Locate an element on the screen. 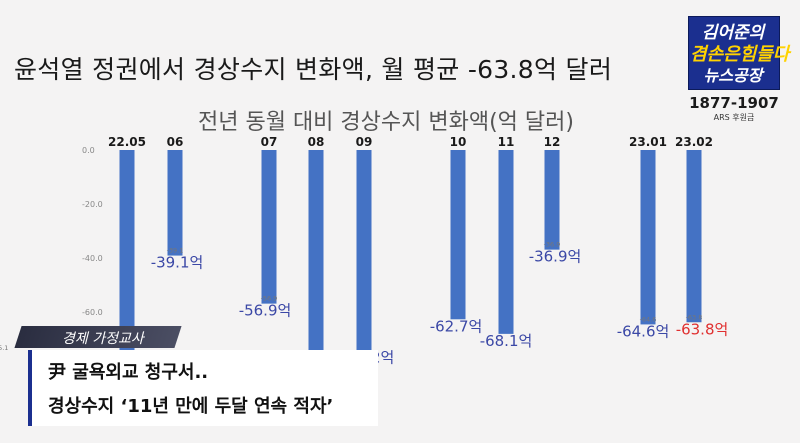  small-data-label: -64.6 is located at coordinates (648, 319).